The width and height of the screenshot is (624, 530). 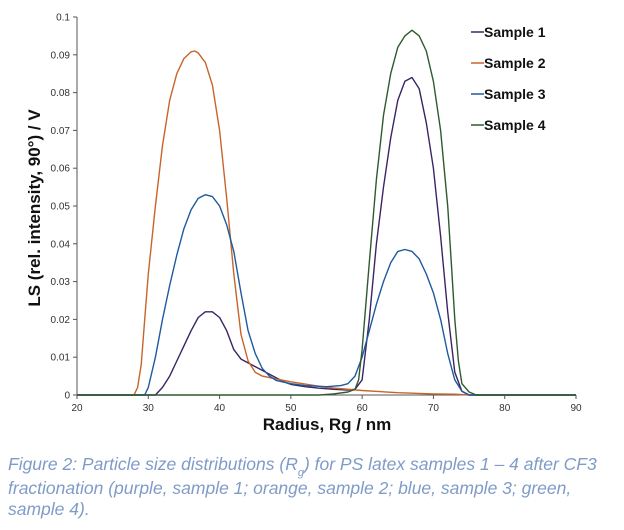 I want to click on y-tick-label: 0.02, so click(x=61, y=320).